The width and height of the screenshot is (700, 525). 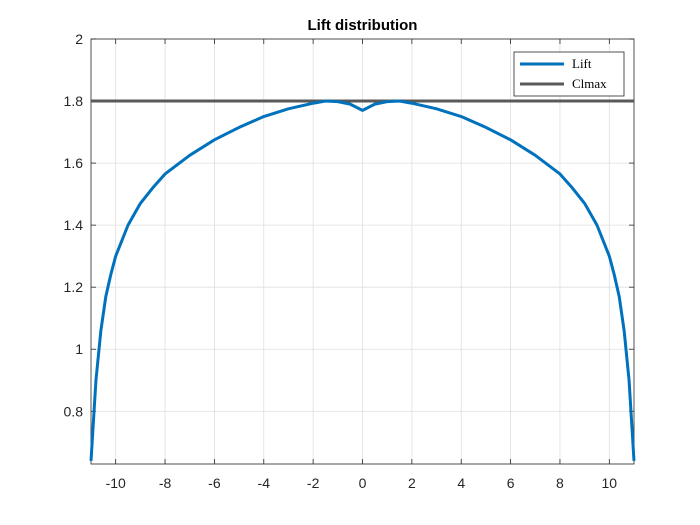 What do you see at coordinates (74, 163) in the screenshot?
I see `y-tick-label: 1.6` at bounding box center [74, 163].